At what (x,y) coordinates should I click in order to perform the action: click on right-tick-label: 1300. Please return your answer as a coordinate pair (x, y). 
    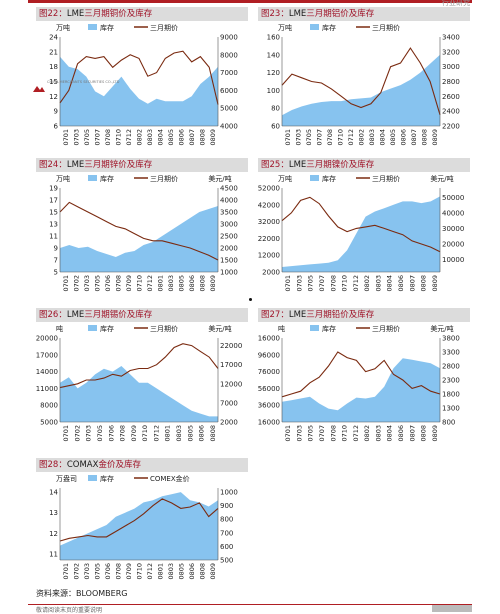
    Looking at the image, I should click on (451, 409).